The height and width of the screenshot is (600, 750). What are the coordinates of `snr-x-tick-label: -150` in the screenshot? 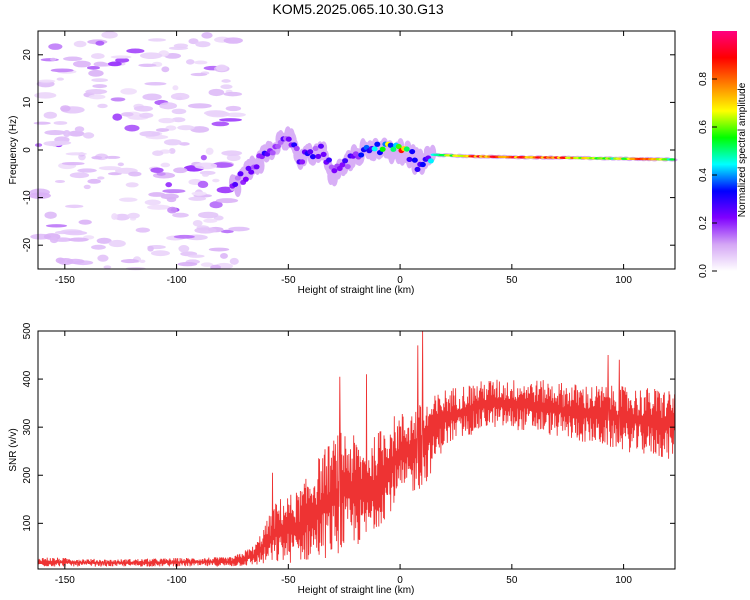 It's located at (65, 580).